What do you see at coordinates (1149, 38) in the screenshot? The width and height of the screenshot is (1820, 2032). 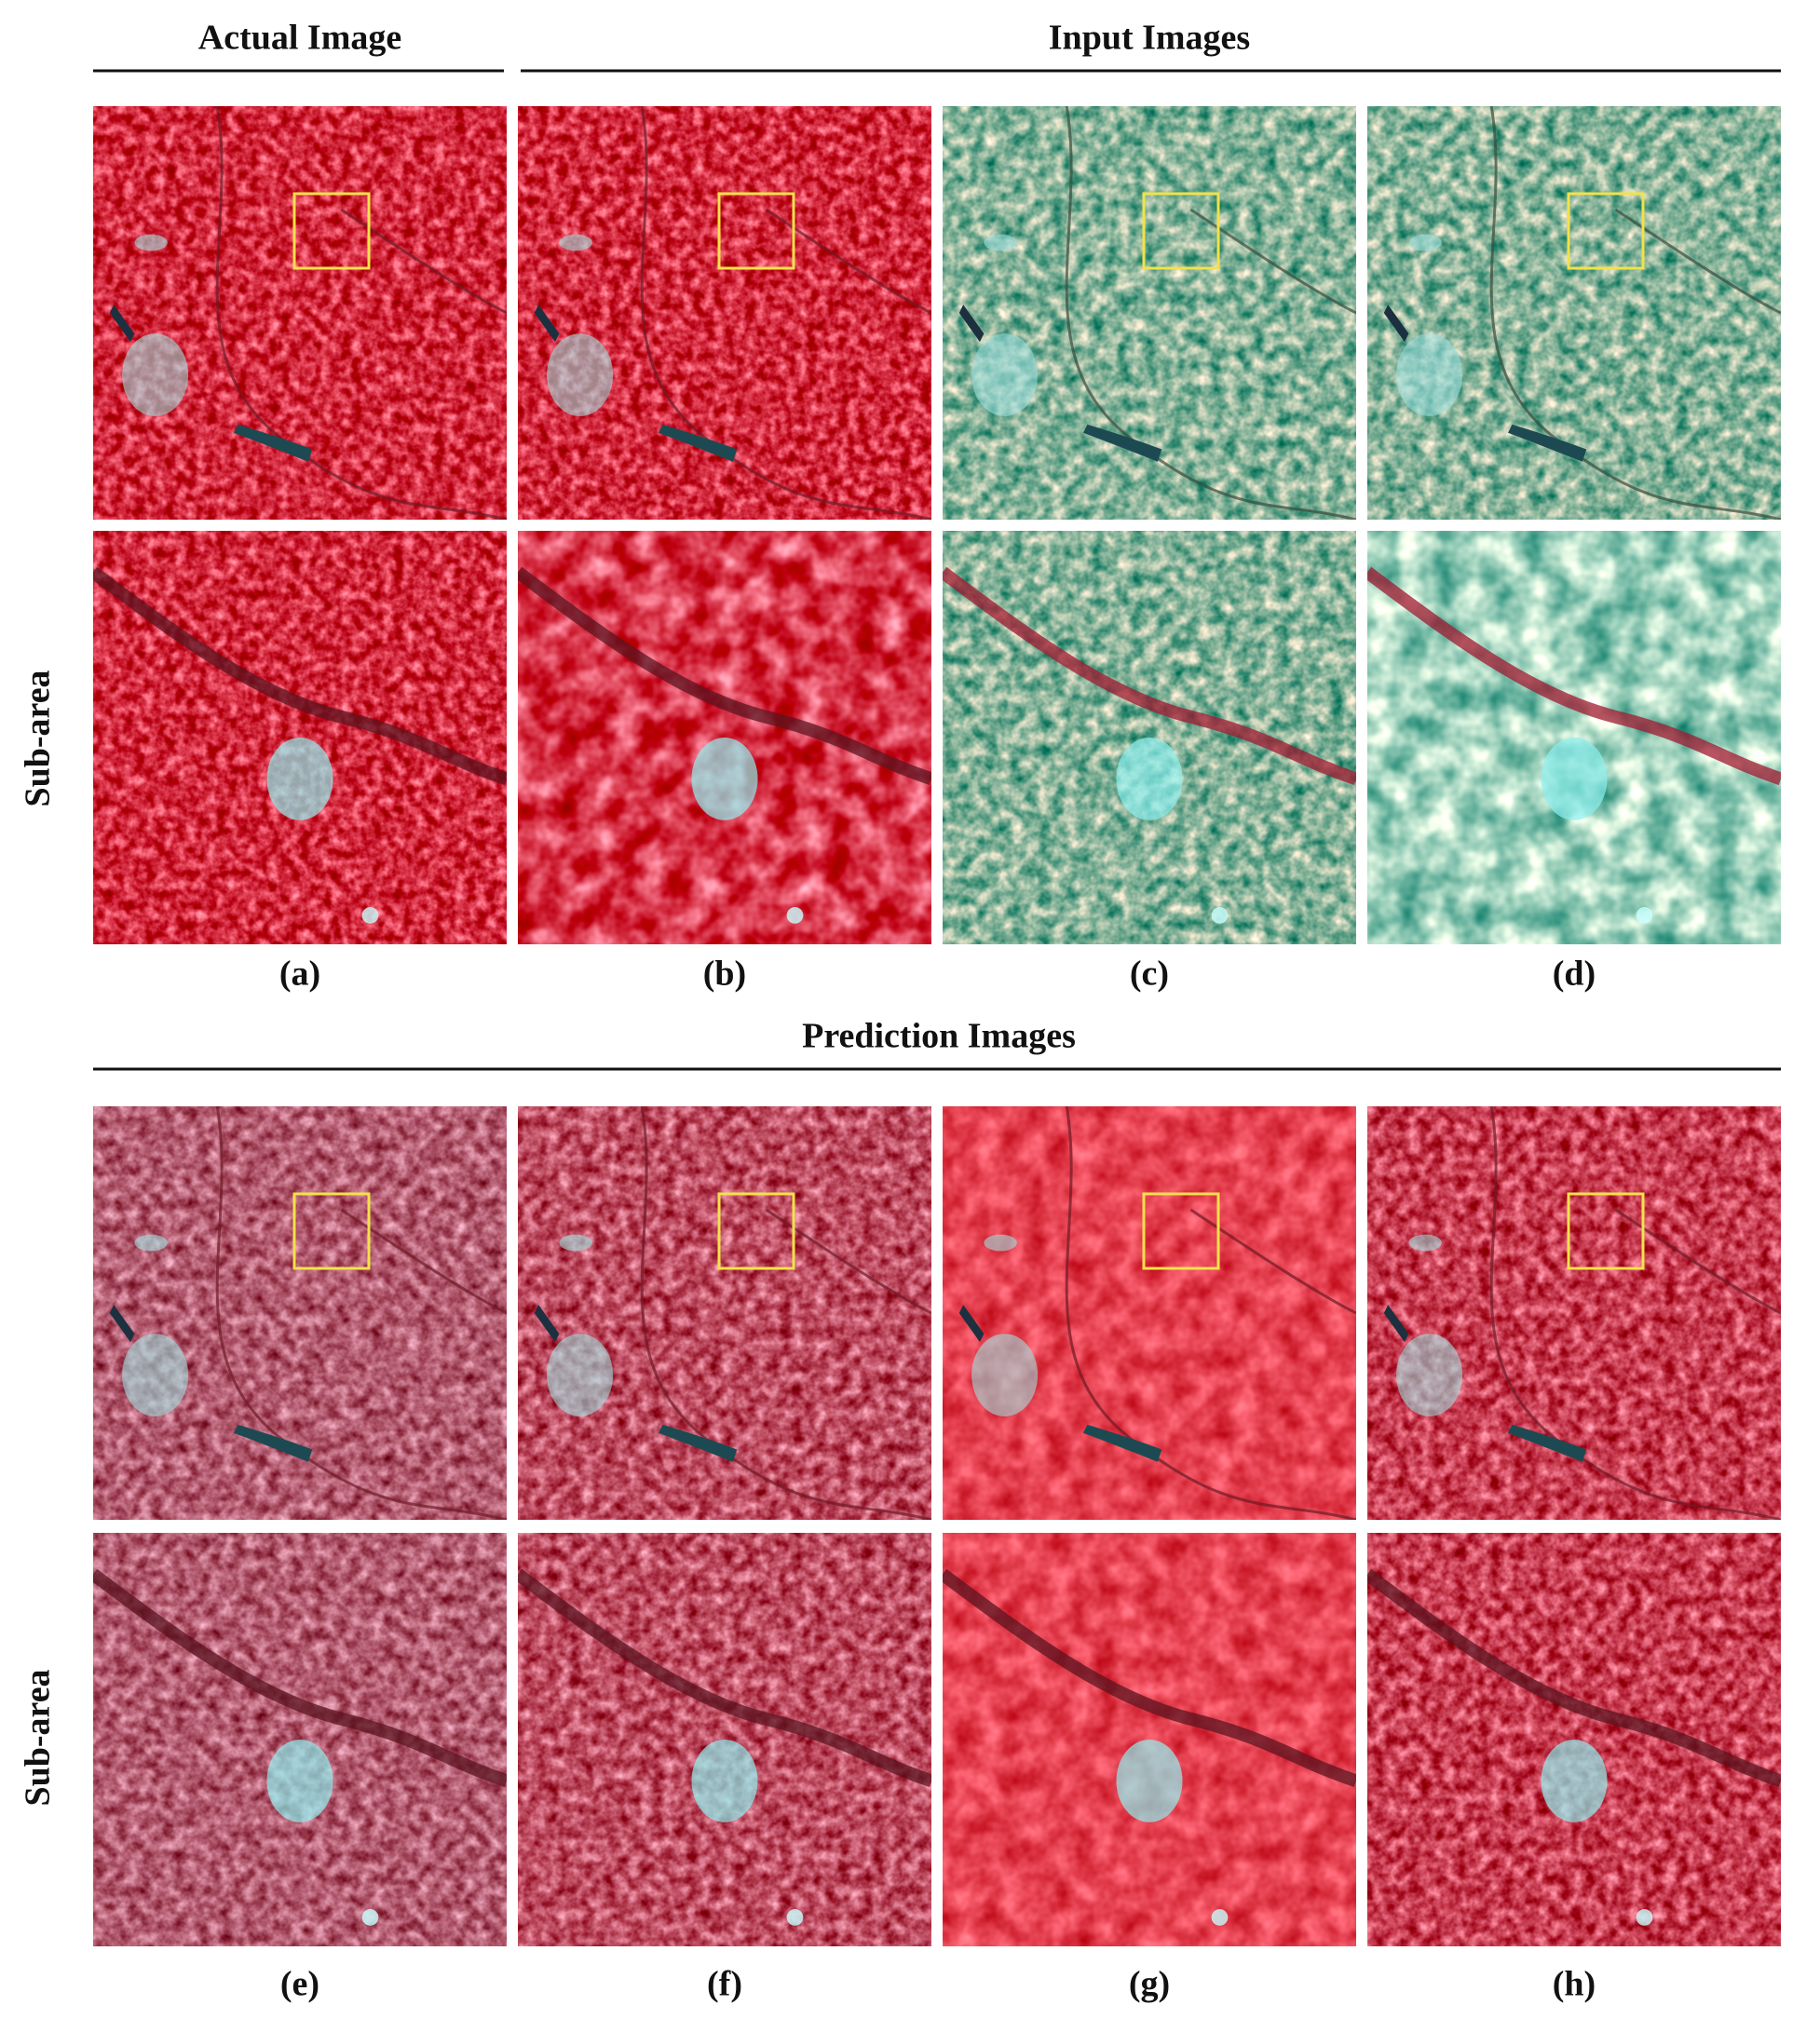 I see `header-input: Input Images` at bounding box center [1149, 38].